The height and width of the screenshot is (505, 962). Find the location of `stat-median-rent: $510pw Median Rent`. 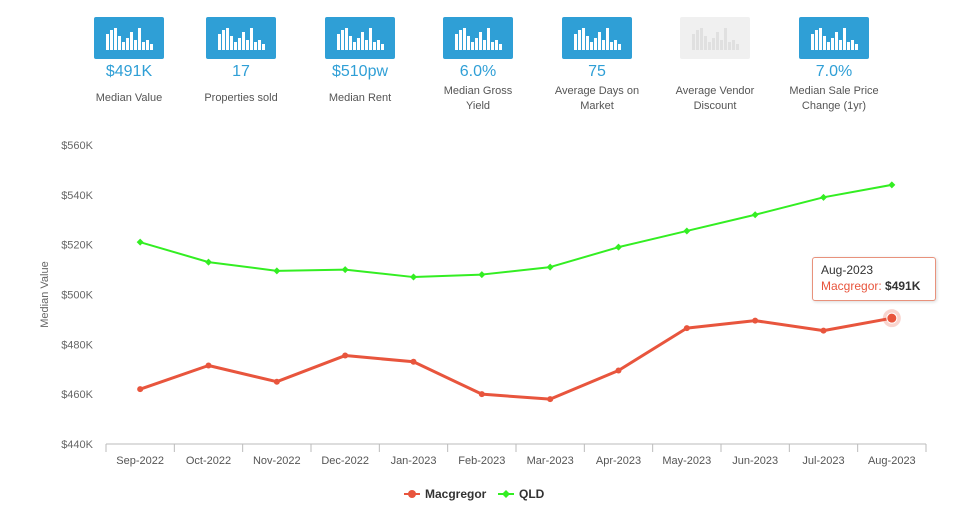

stat-median-rent: $510pw Median Rent is located at coordinates (360, 61).